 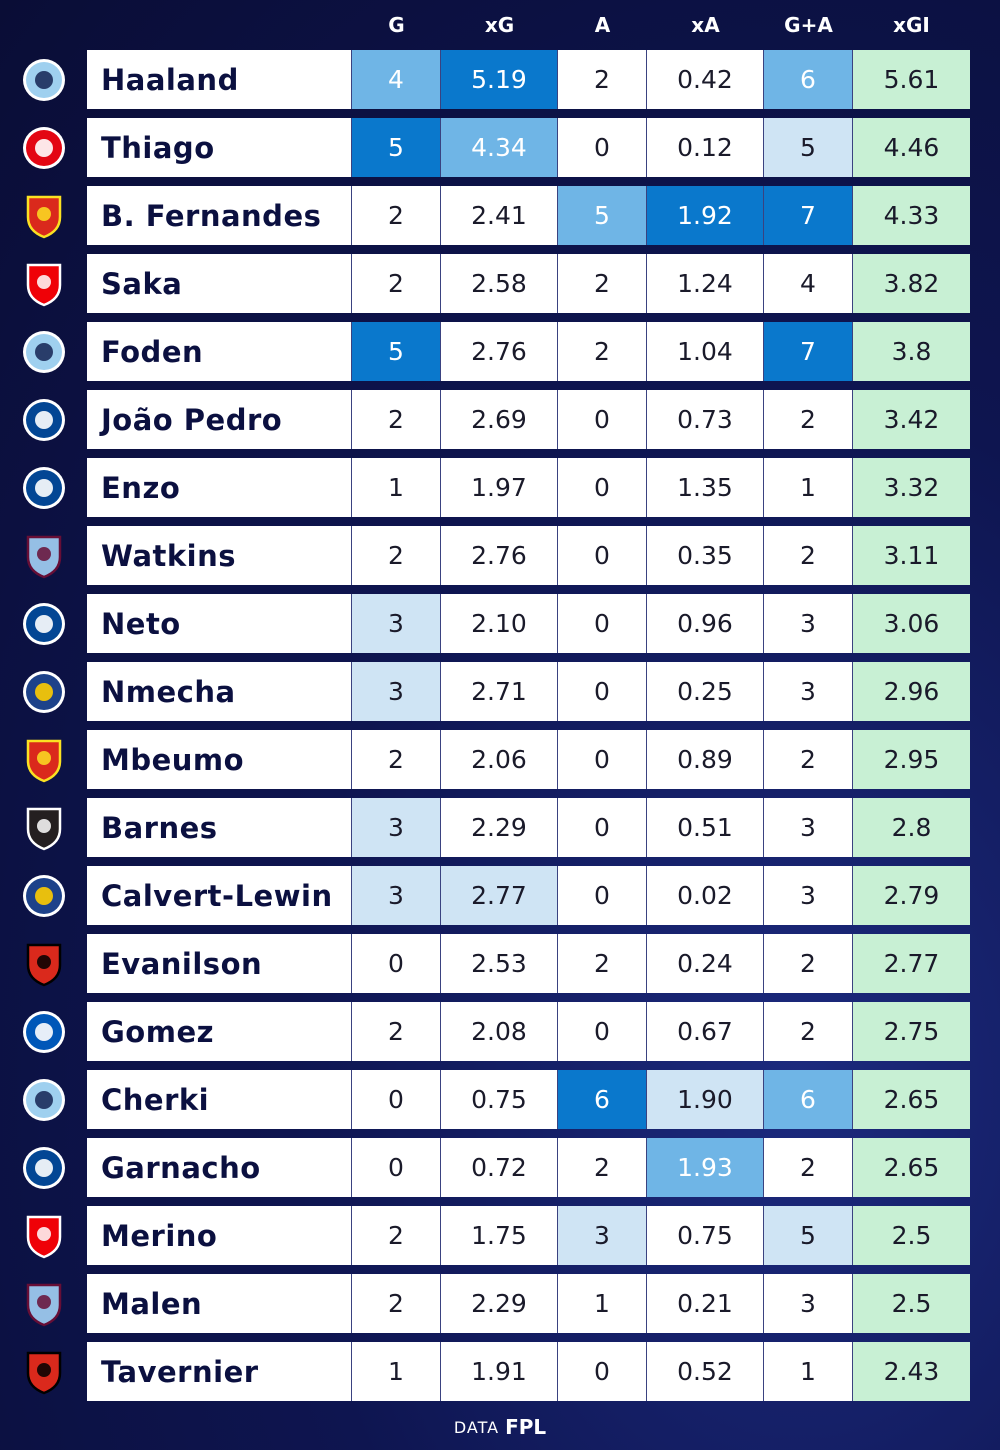 I want to click on stat-cell-xg: 2.29, so click(x=499, y=1303).